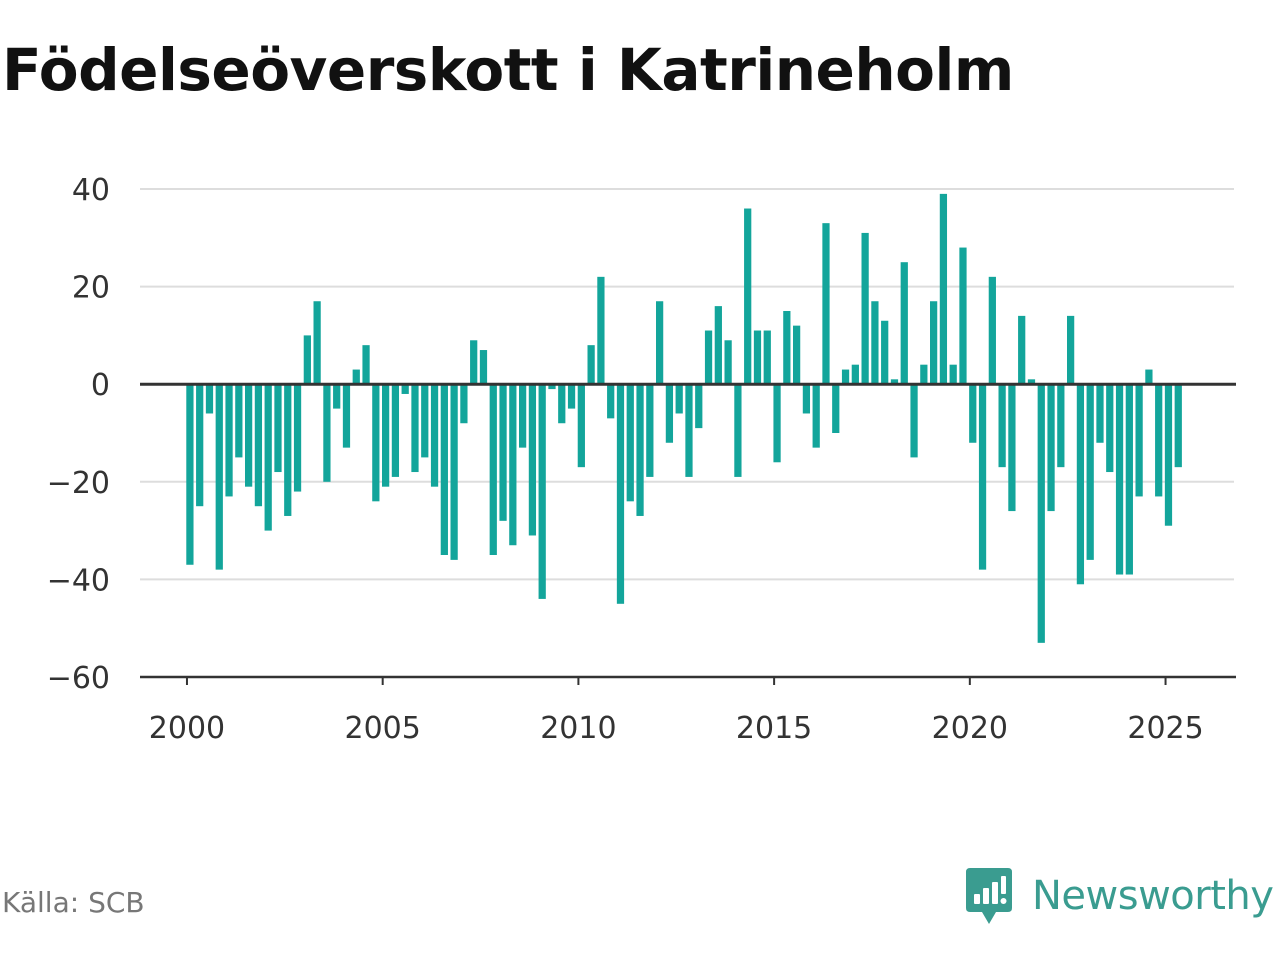 This screenshot has height=960, width=1280. What do you see at coordinates (1165, 728) in the screenshot?
I see `x-tick-label: 2025` at bounding box center [1165, 728].